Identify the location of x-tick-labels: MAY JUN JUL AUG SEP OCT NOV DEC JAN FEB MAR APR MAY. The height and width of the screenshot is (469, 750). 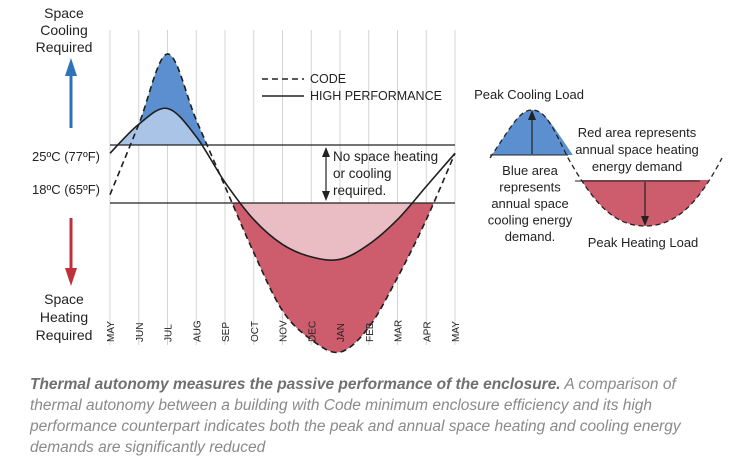
(284, 331).